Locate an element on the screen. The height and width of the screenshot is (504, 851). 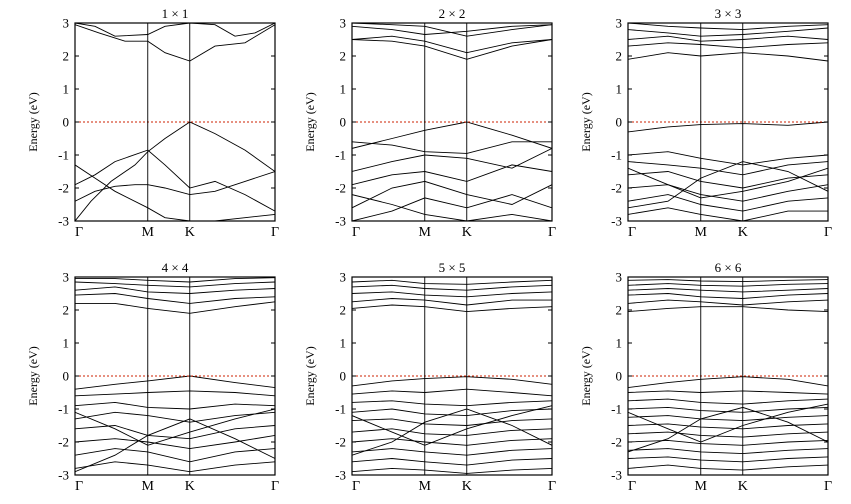
panel-title: 6 × 6 is located at coordinates (728, 267).